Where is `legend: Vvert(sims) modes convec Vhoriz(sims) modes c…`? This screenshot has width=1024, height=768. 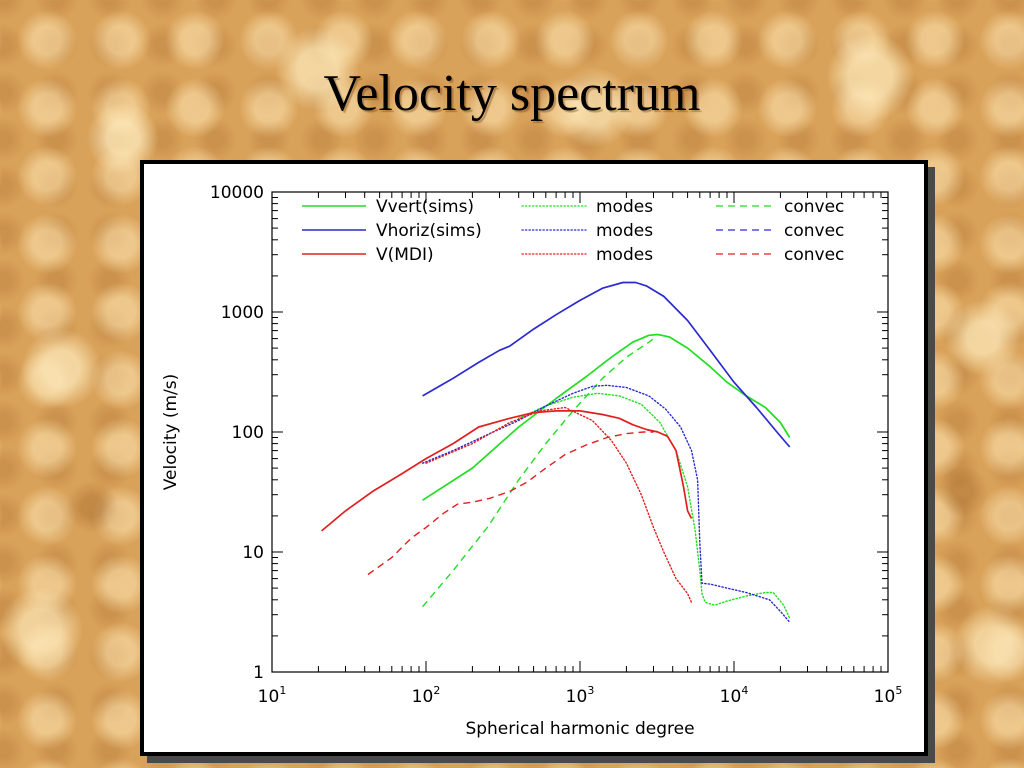 legend: Vvert(sims) modes convec Vhoriz(sims) modes c… is located at coordinates (573, 231).